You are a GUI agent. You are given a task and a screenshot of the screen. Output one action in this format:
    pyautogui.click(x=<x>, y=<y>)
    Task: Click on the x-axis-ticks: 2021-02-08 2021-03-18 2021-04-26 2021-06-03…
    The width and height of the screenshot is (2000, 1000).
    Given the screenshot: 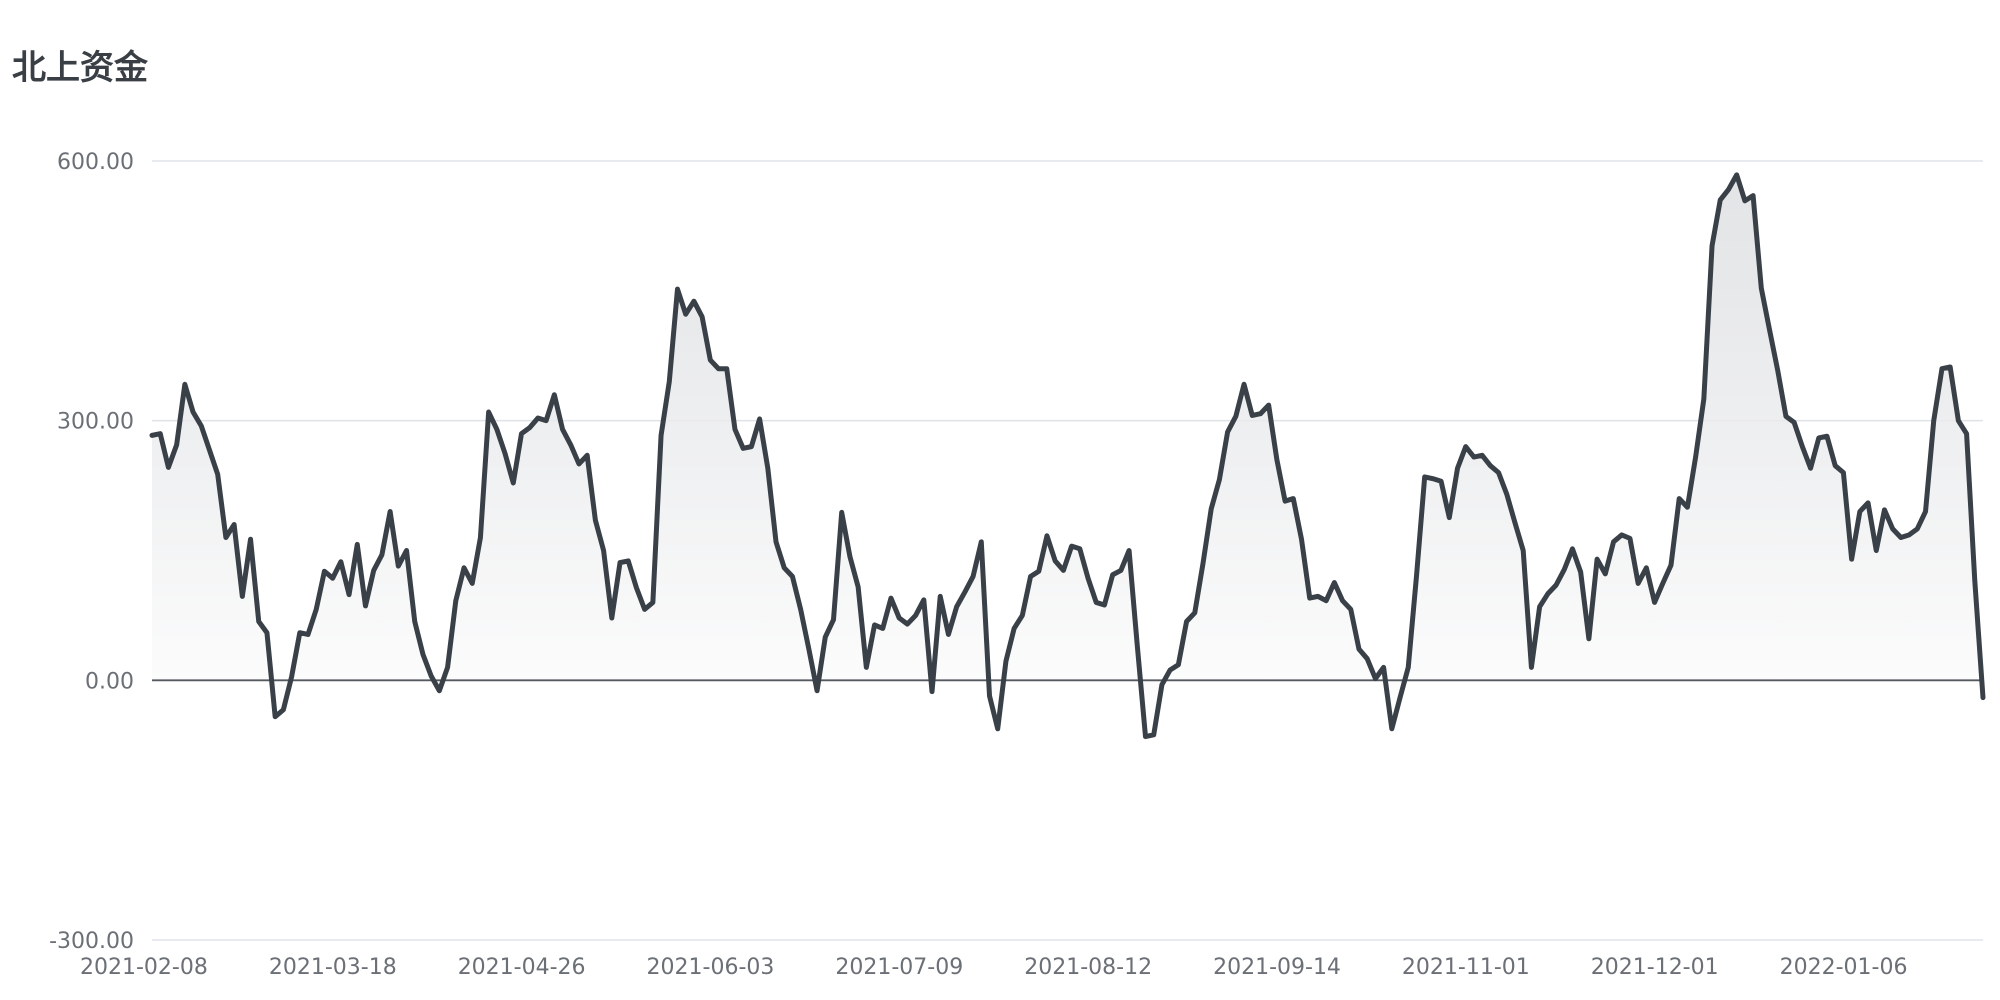 What is the action you would take?
    pyautogui.click(x=993, y=967)
    